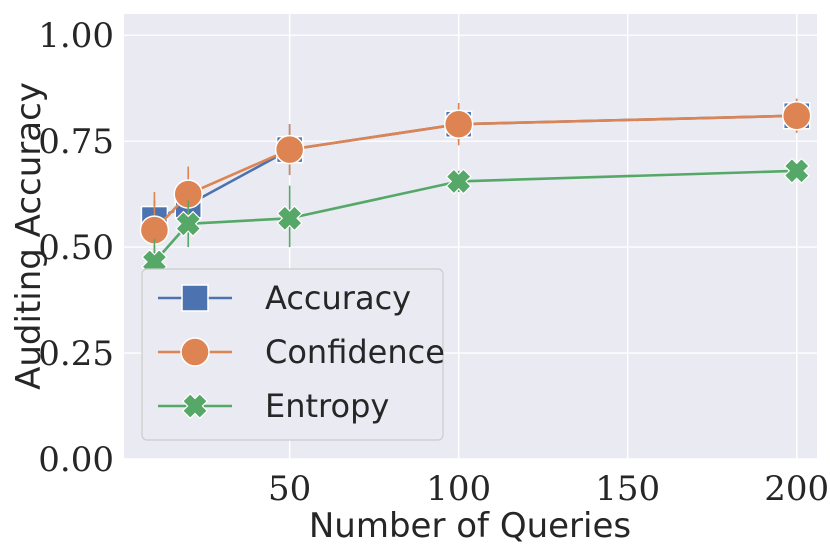  Describe the element at coordinates (338, 298) in the screenshot. I see `legend-label: Accuracy` at that location.